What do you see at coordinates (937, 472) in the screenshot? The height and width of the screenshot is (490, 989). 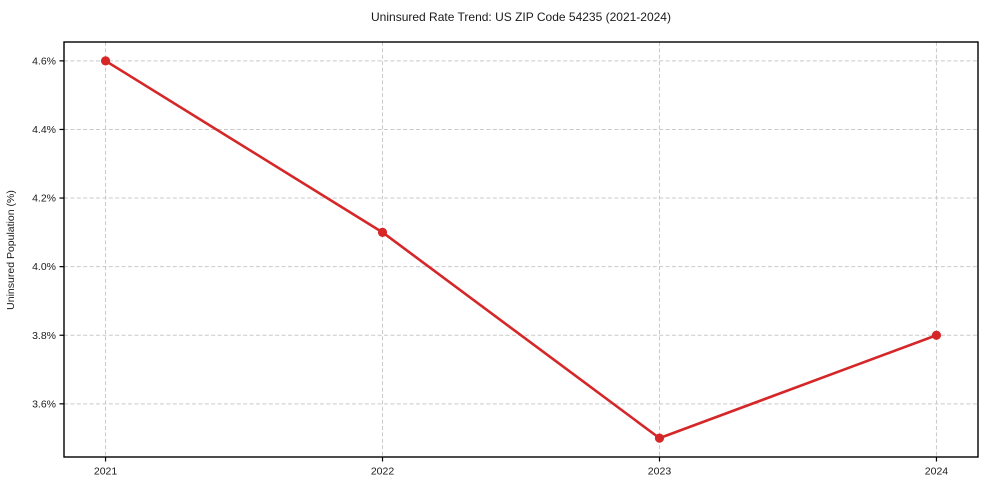 I see `x-tick-label: 2024` at bounding box center [937, 472].